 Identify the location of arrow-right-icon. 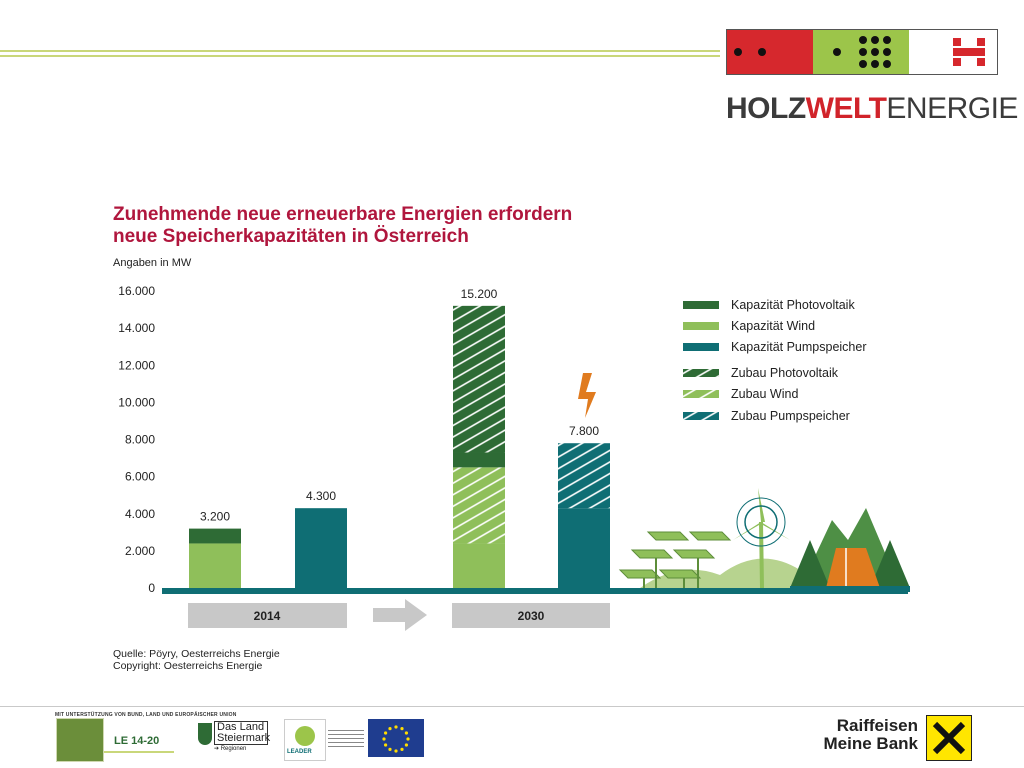
(400, 615).